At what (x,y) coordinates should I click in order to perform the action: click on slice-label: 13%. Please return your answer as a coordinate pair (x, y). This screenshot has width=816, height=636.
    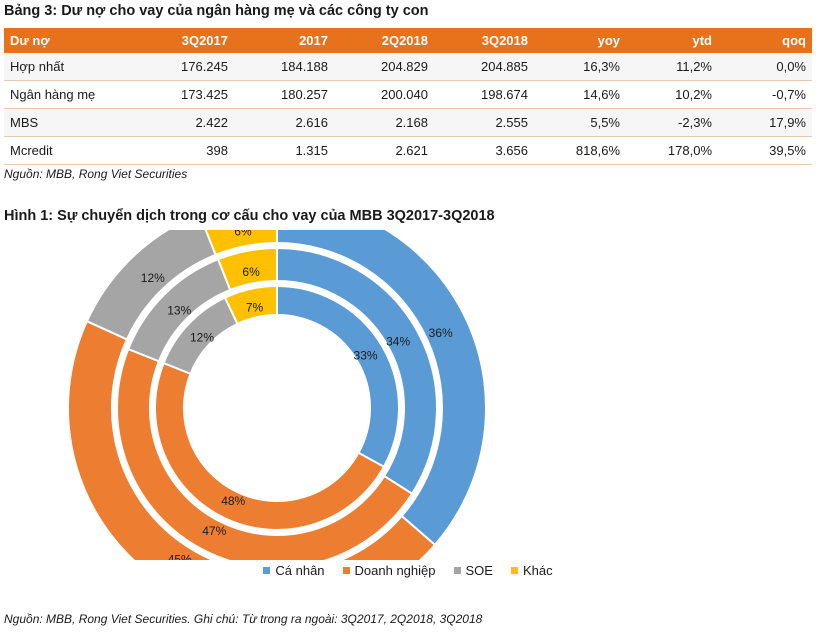
    Looking at the image, I should click on (179, 310).